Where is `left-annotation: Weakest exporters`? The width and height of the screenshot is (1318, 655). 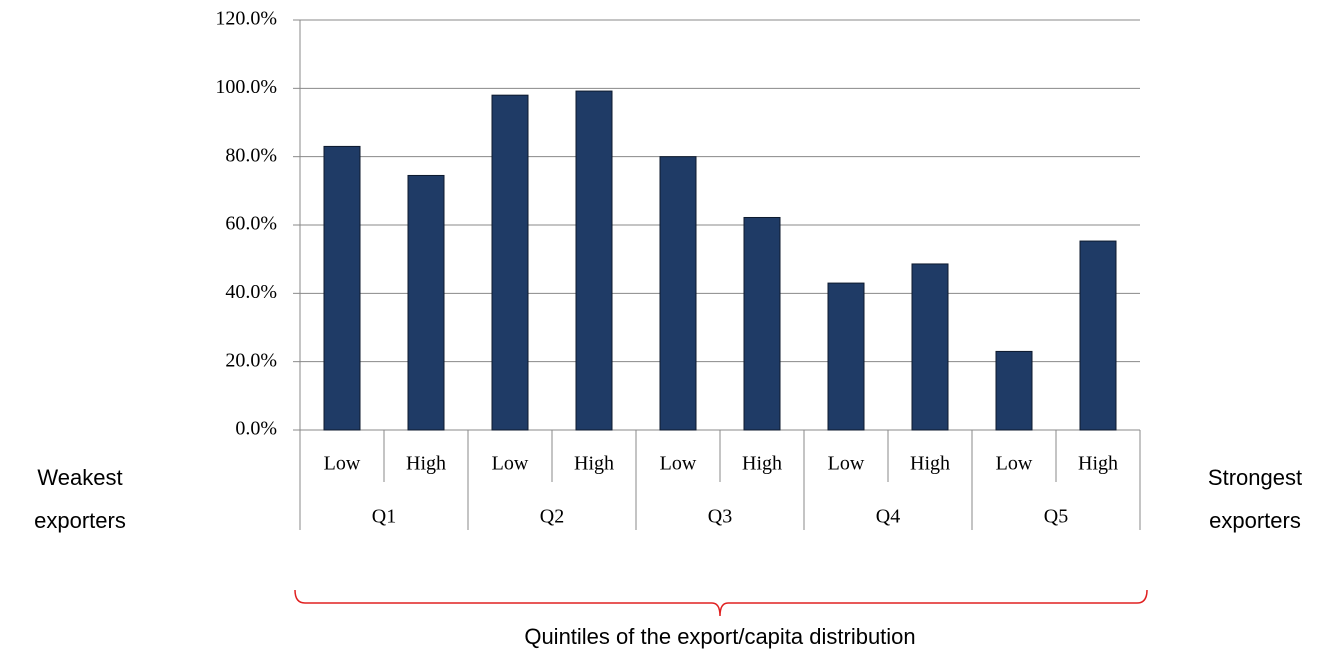
left-annotation: Weakest exporters is located at coordinates (80, 499).